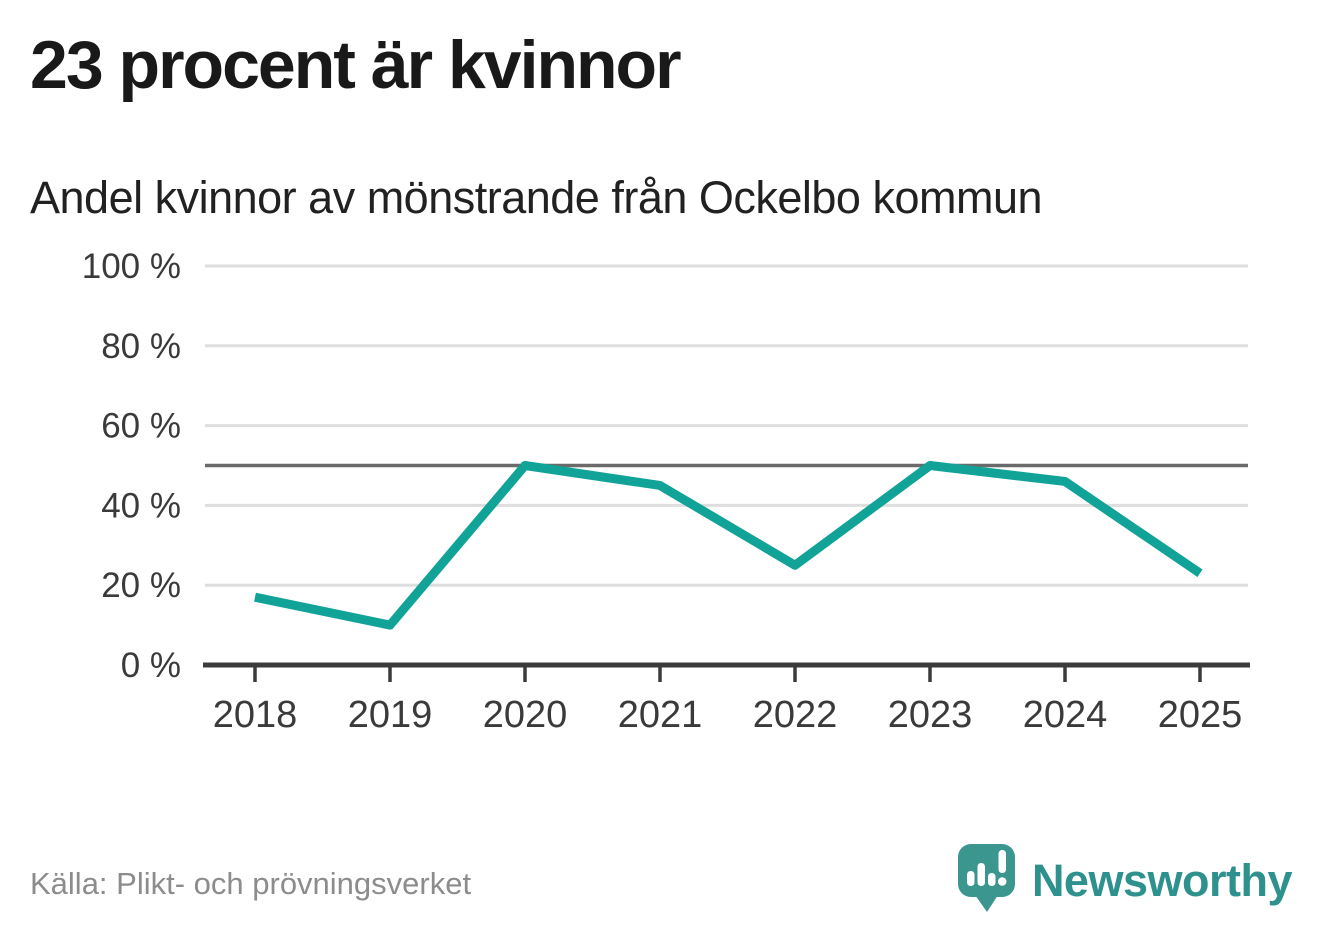  Describe the element at coordinates (141, 426) in the screenshot. I see `y-tick-label-60: 60 %` at that location.